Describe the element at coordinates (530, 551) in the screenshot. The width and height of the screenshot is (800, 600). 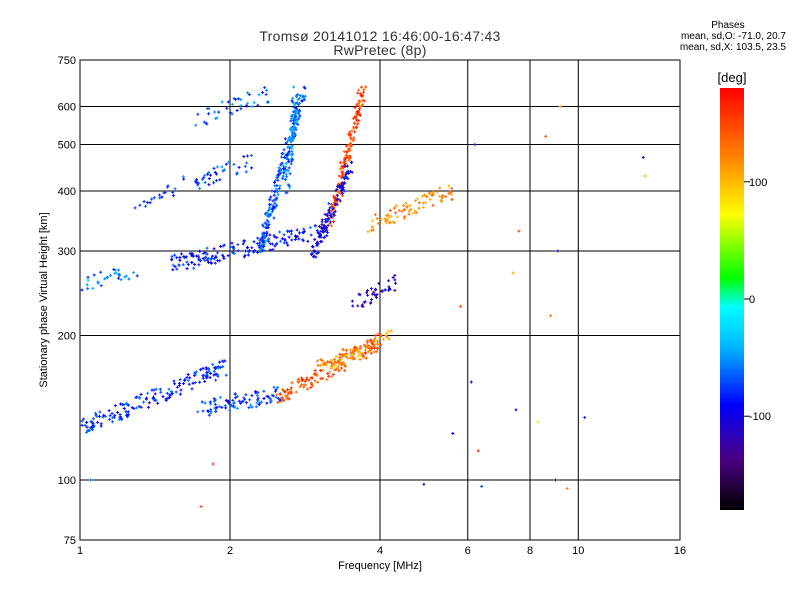
I see `x-tick-label: 8` at that location.